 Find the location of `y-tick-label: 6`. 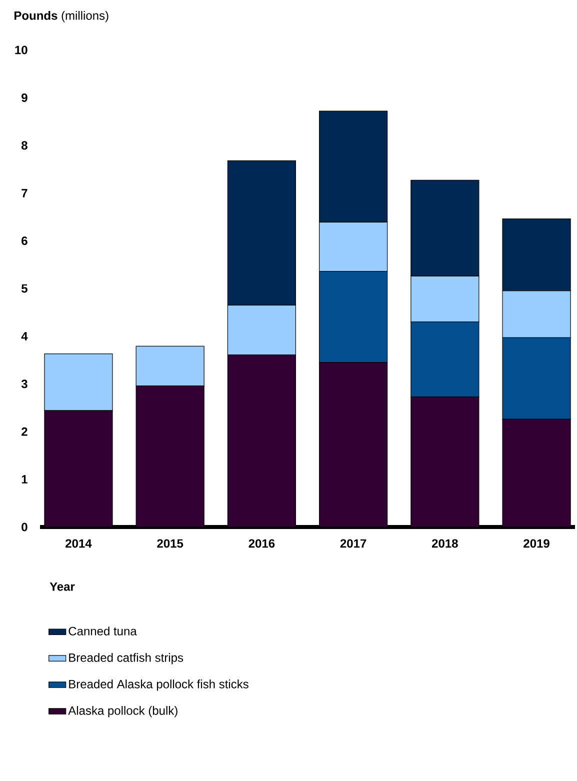

y-tick-label: 6 is located at coordinates (25, 241).